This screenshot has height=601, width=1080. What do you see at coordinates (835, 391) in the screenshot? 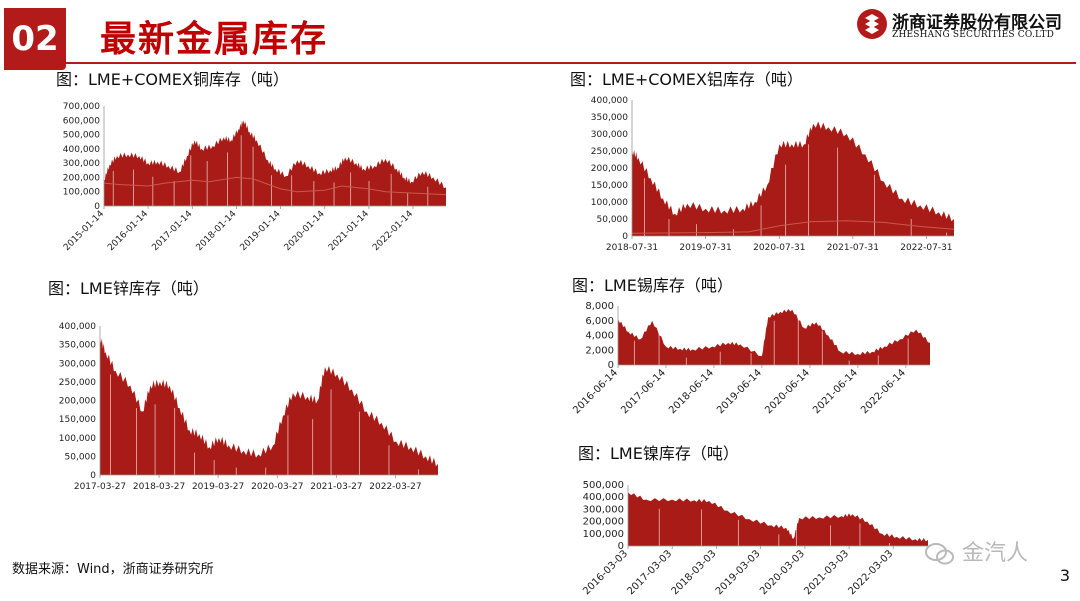
I see `x-tick-label: 2021-06-14` at bounding box center [835, 391].